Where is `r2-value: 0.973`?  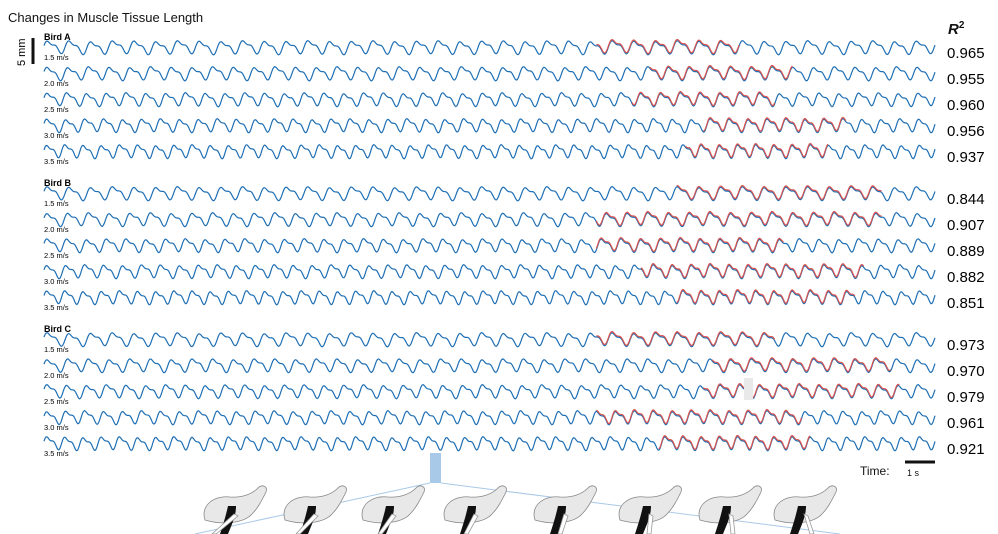 r2-value: 0.973 is located at coordinates (966, 345).